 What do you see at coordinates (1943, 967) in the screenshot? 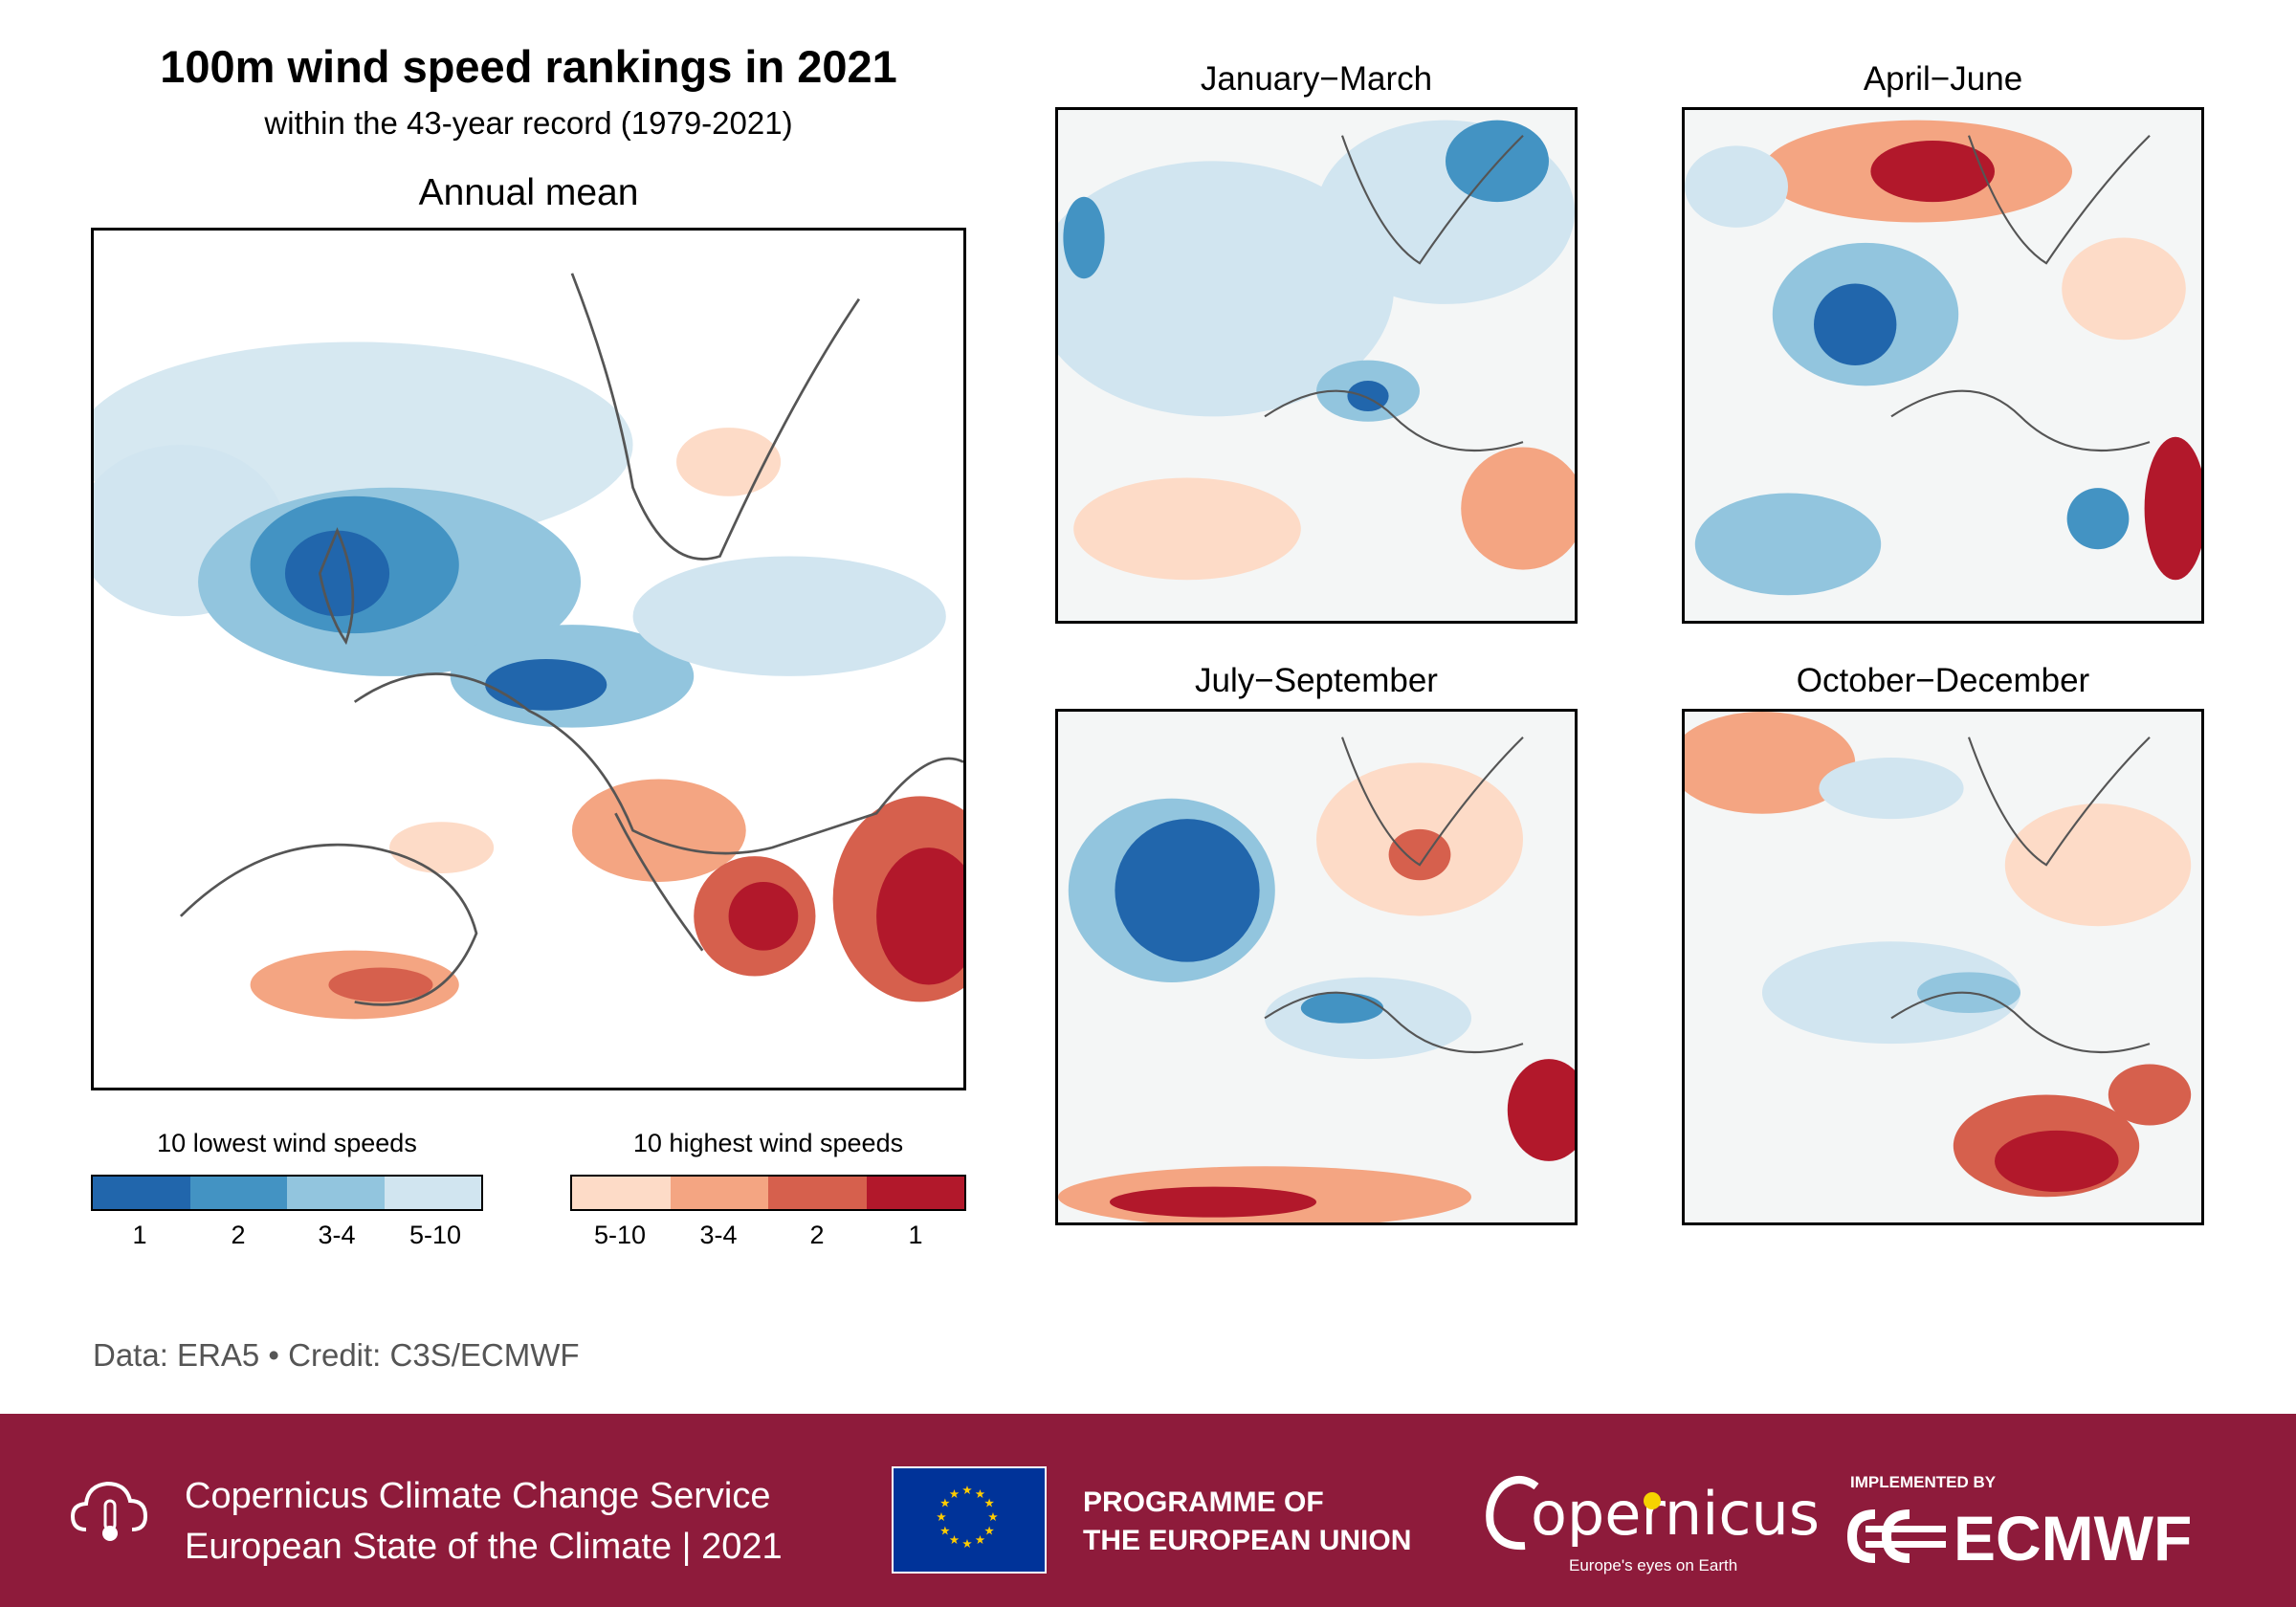
I see `map-oct-dec` at bounding box center [1943, 967].